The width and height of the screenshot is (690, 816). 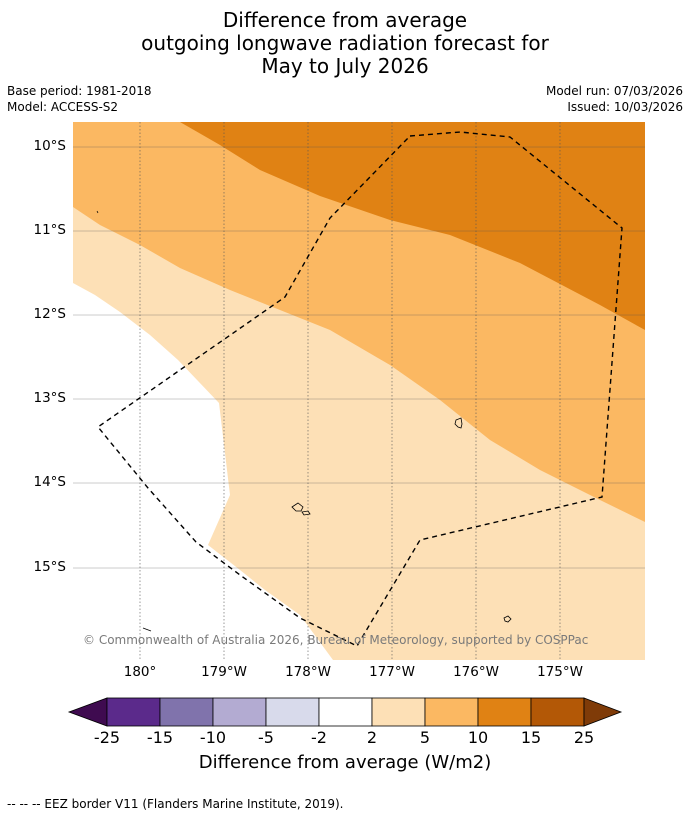 I want to click on island-north-east, so click(x=458, y=423).